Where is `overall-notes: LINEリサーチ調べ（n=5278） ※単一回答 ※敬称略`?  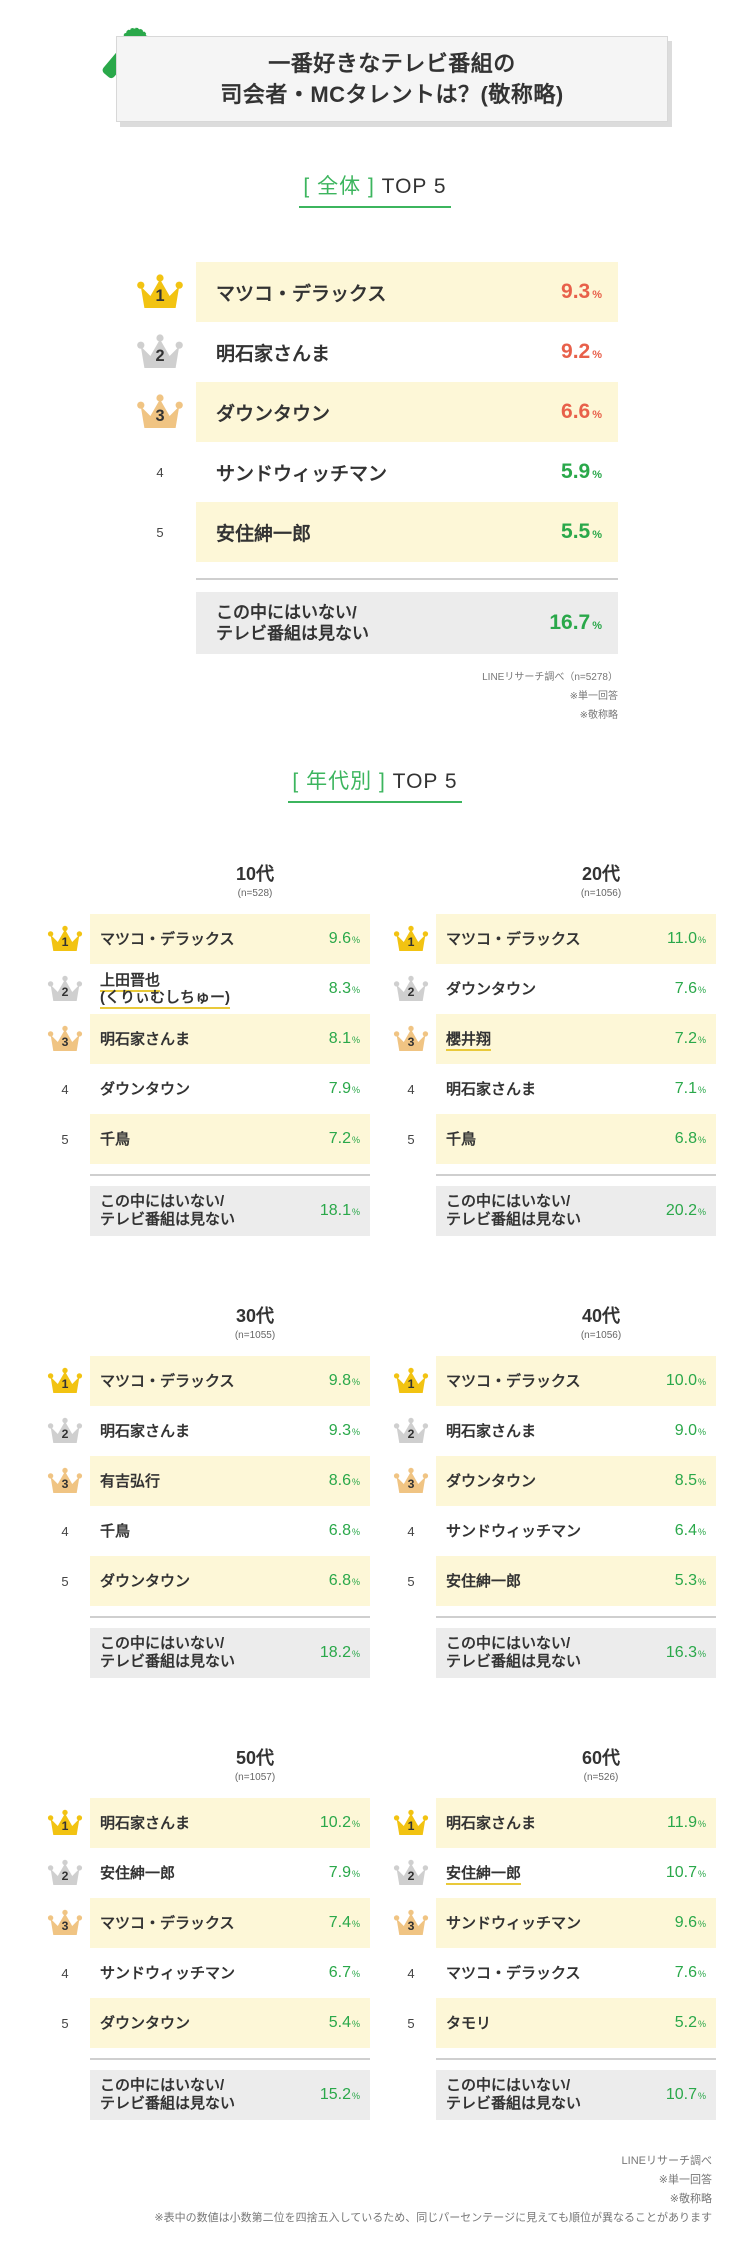 overall-notes: LINEリサーチ調べ（n=5278） ※単一回答 ※敬称略 is located at coordinates (550, 696).